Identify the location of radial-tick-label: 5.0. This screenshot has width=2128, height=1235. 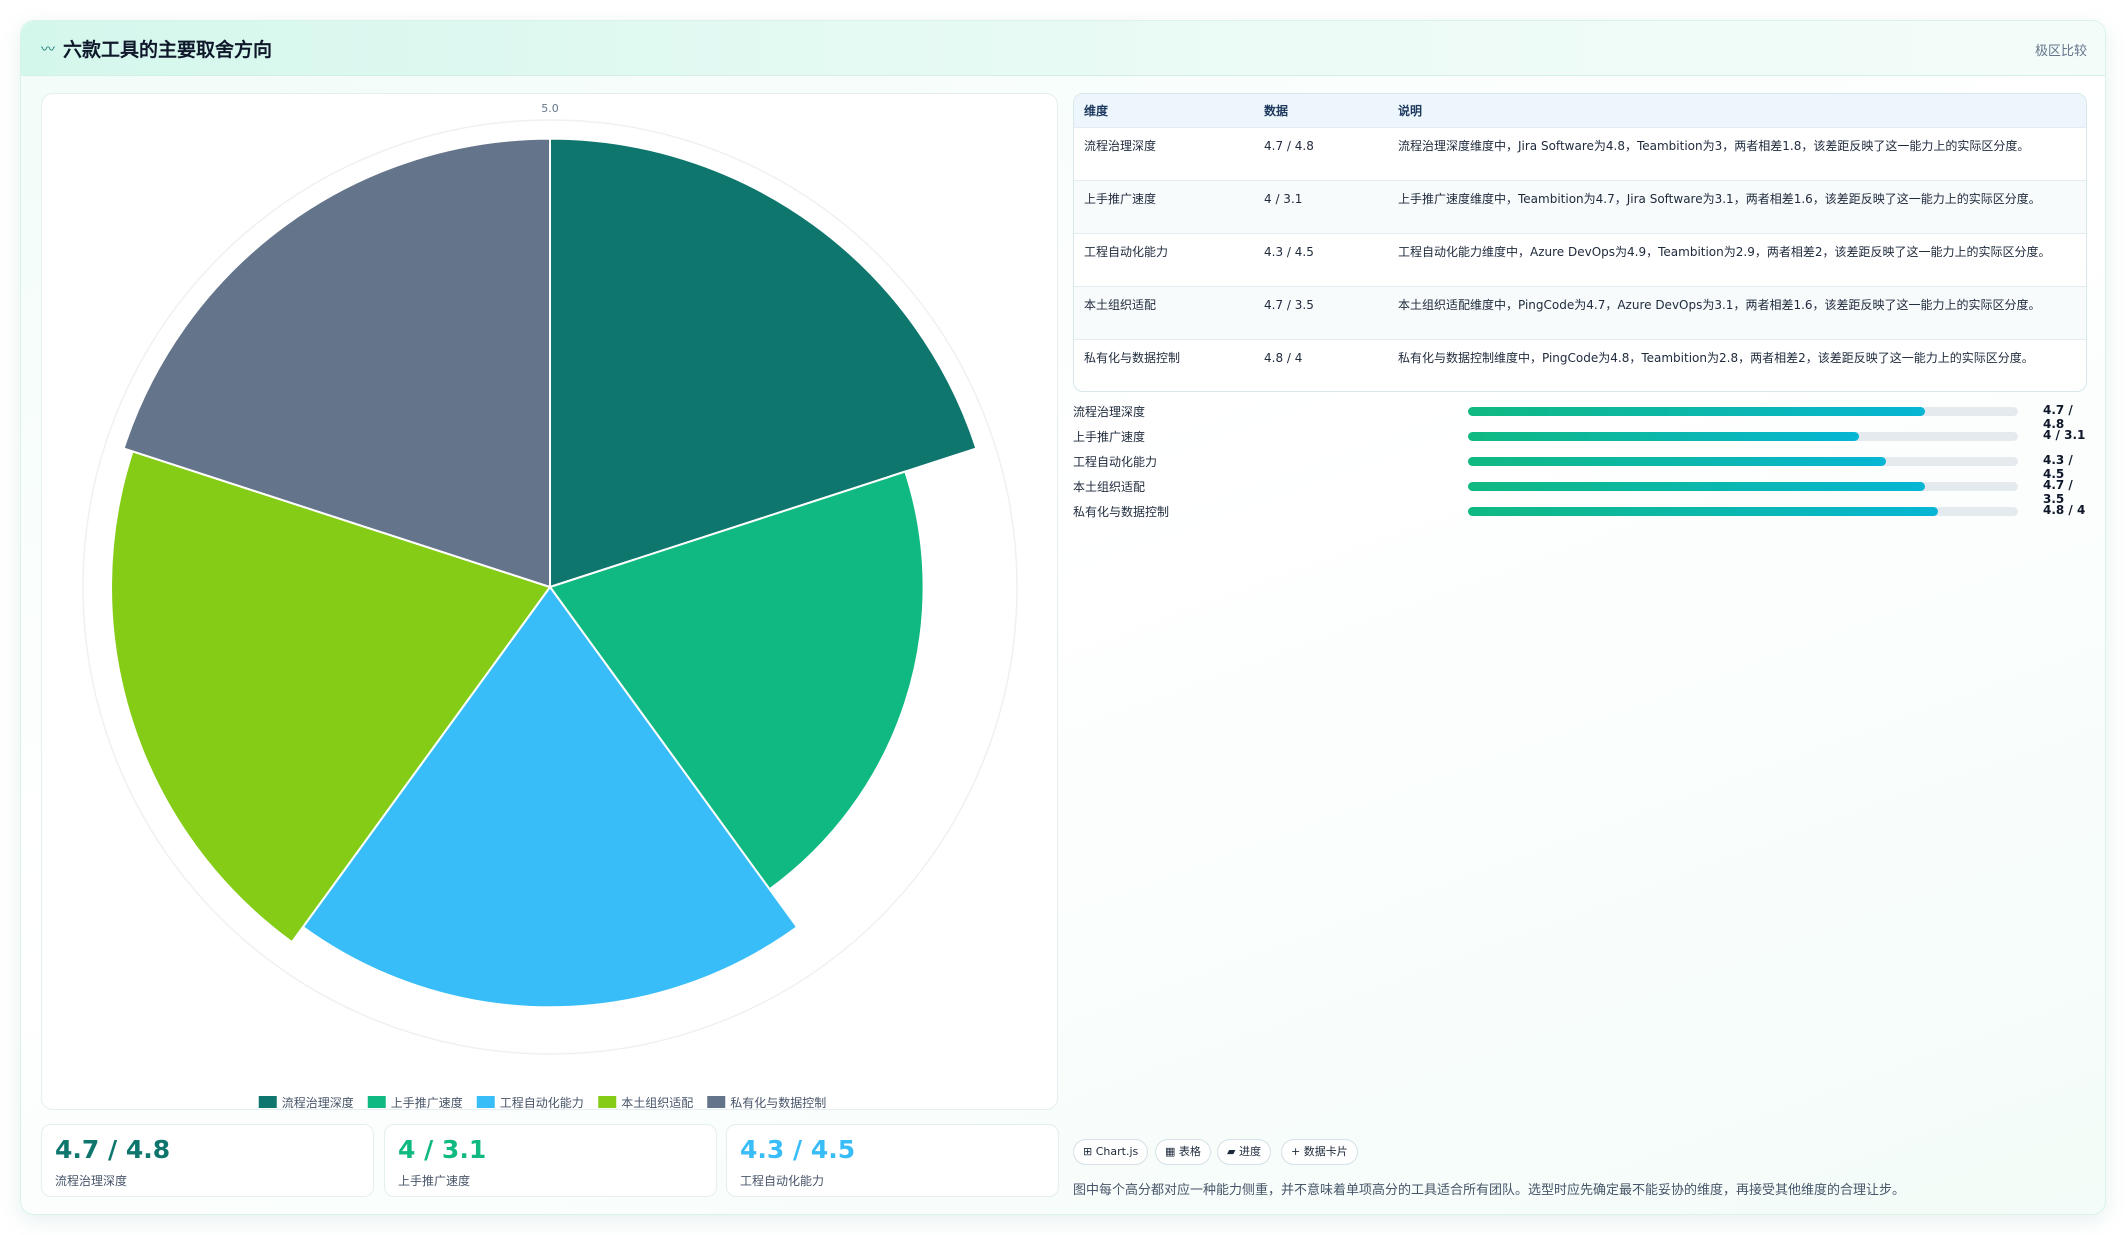
(550, 108).